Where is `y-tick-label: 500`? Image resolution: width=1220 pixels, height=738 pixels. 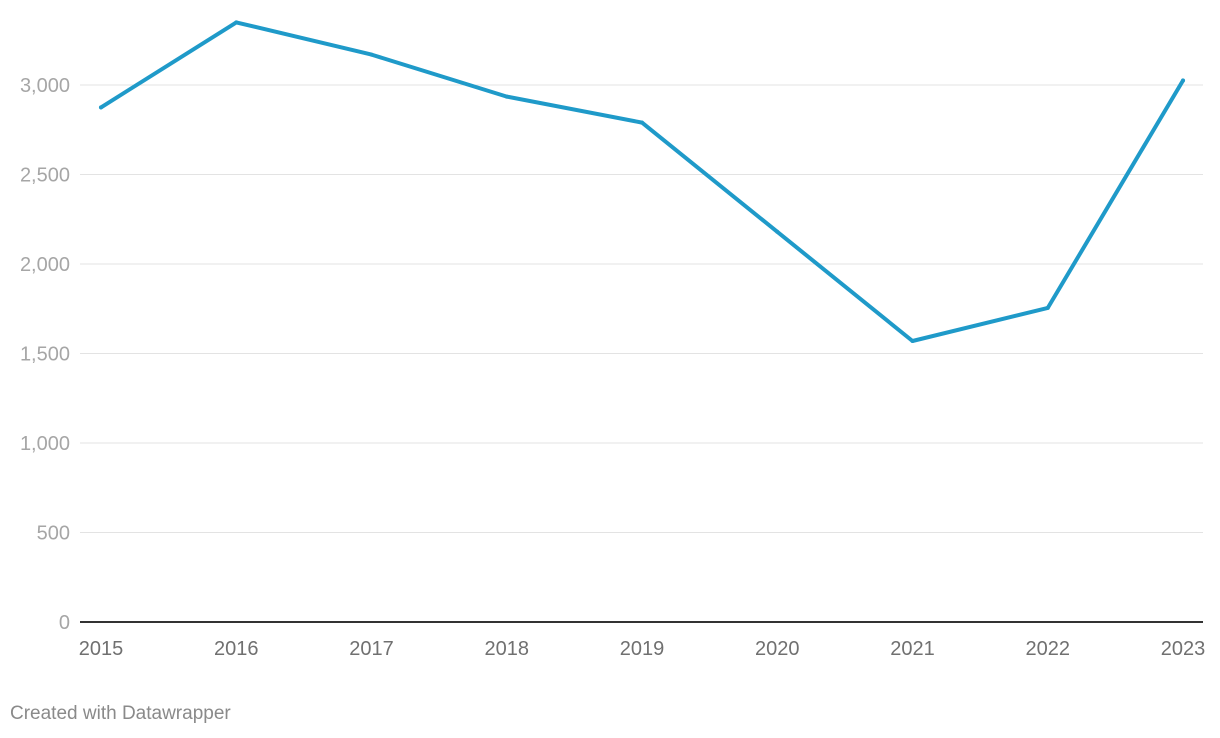
y-tick-label: 500 is located at coordinates (53, 534).